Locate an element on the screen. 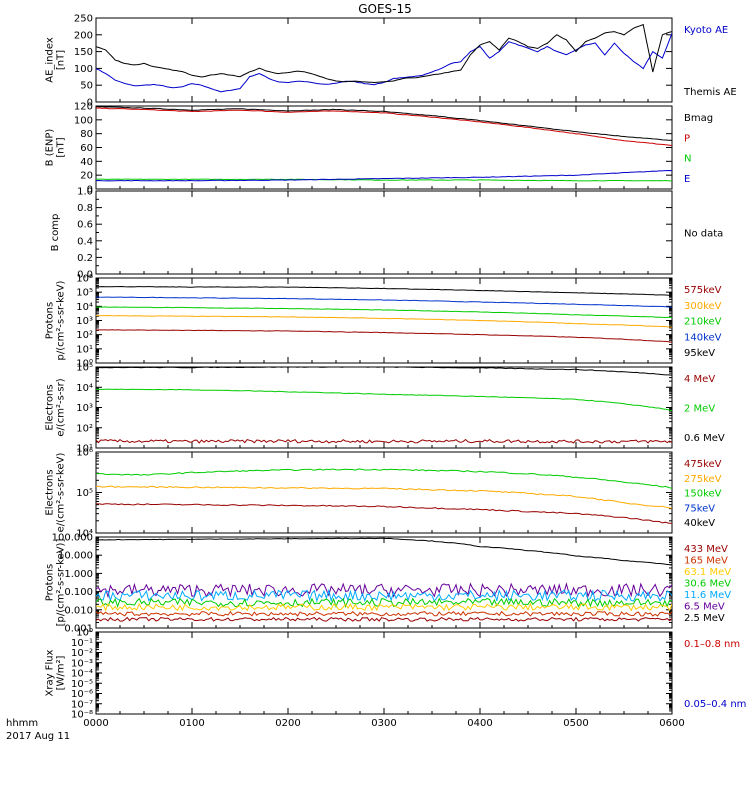  legend-entry: Themis AE is located at coordinates (710, 92).